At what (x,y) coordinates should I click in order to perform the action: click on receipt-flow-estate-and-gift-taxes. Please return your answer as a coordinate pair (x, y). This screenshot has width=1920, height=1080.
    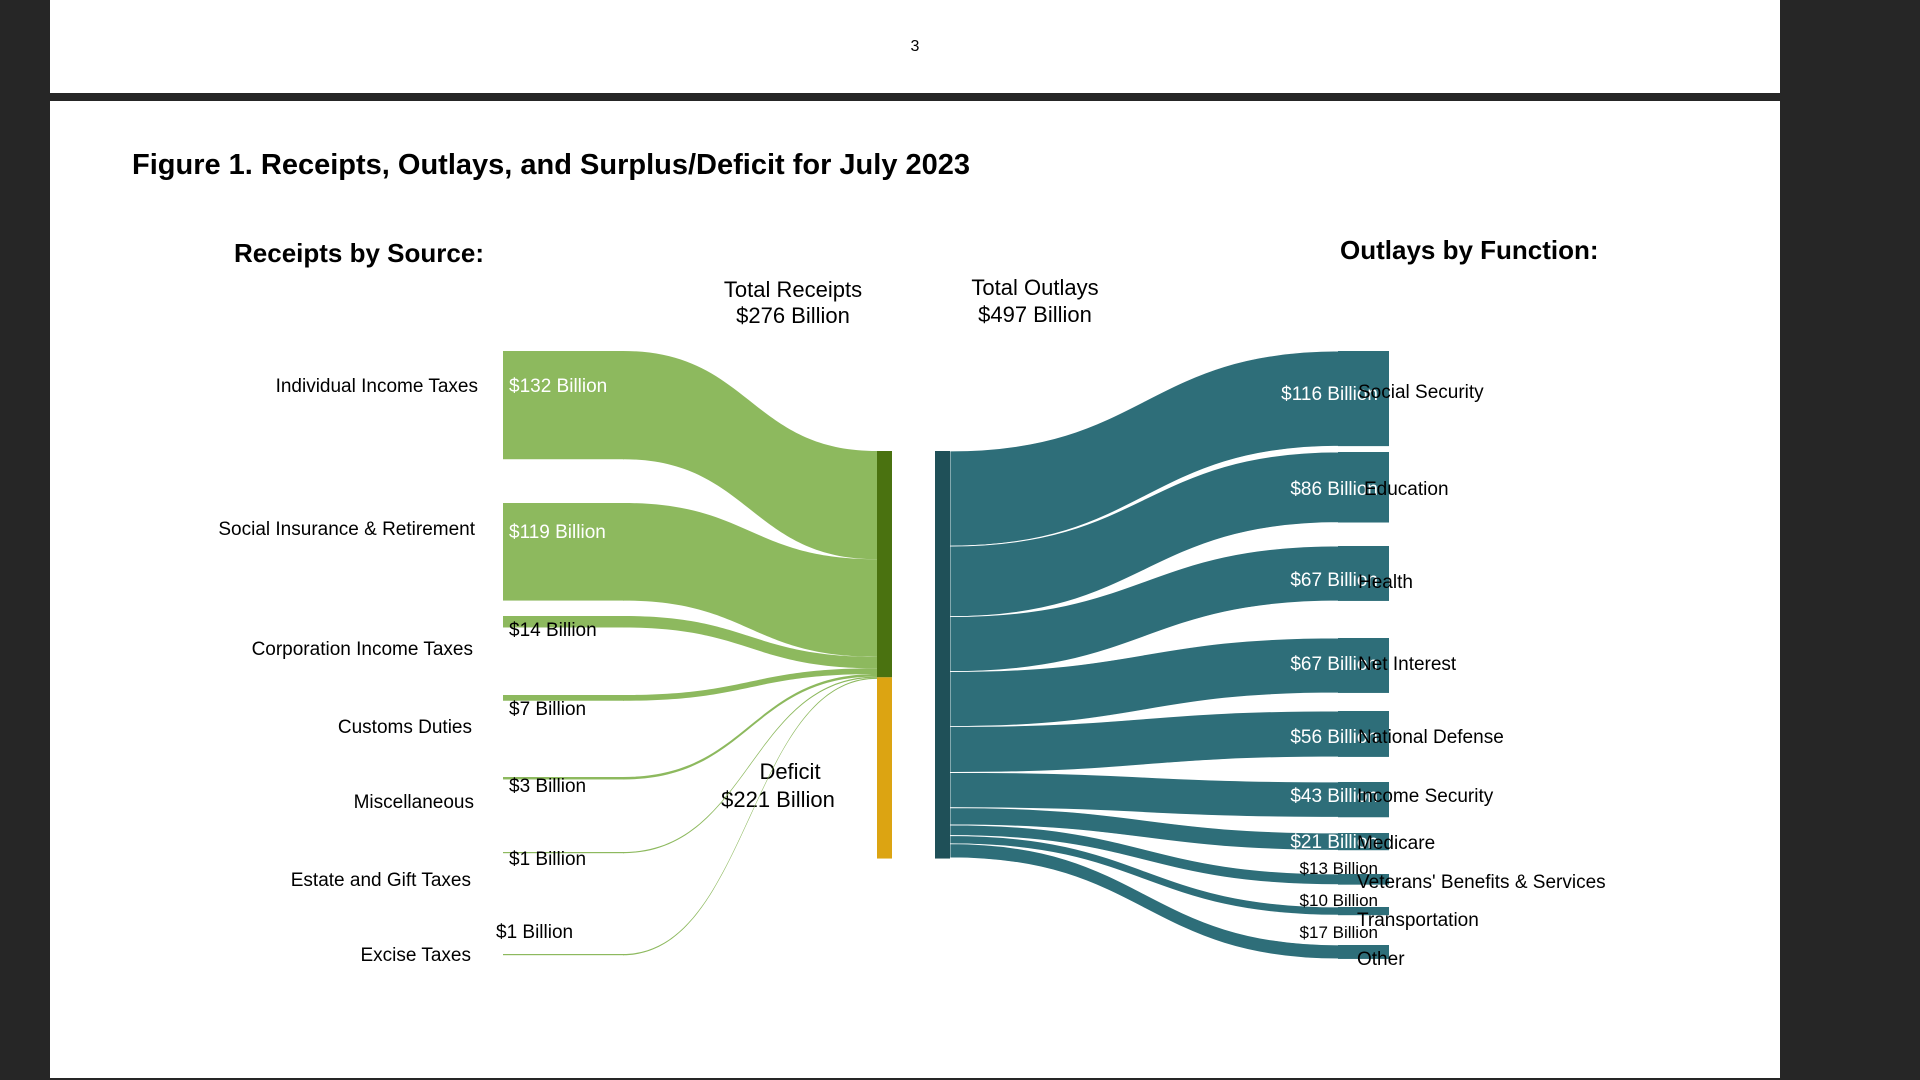
    Looking at the image, I should click on (750, 765).